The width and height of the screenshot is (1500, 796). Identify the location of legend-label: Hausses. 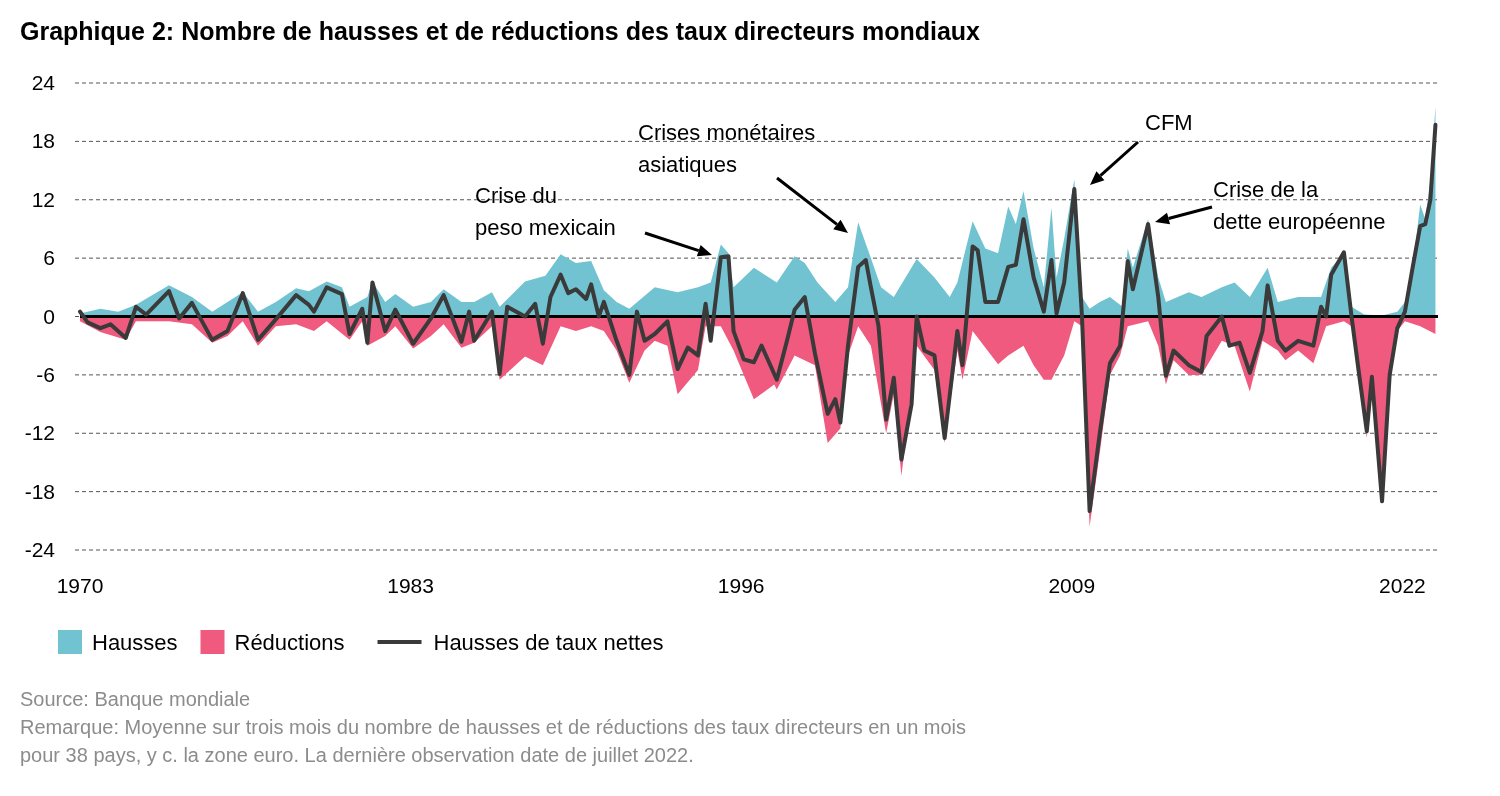
(135, 642).